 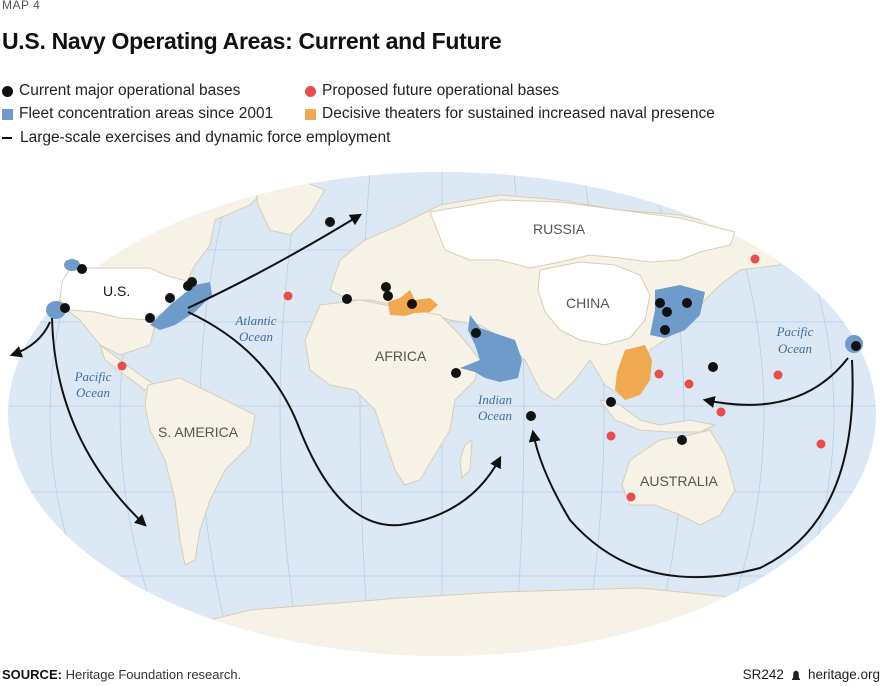 I want to click on route-hawaii-west, so click(x=775, y=382).